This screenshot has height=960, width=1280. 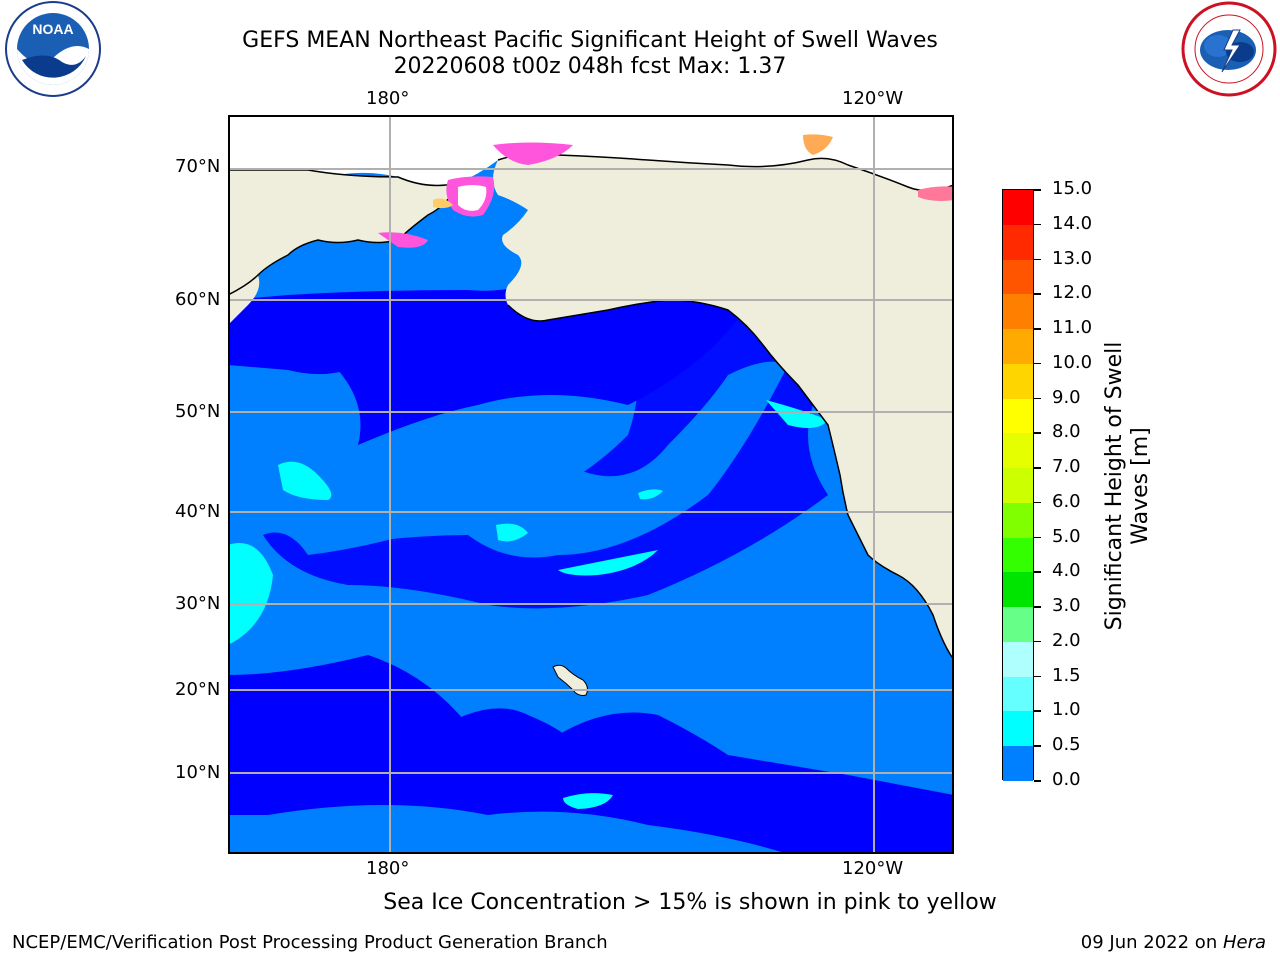 What do you see at coordinates (518, 746) in the screenshot?
I see `ocean-hawaii-low` at bounding box center [518, 746].